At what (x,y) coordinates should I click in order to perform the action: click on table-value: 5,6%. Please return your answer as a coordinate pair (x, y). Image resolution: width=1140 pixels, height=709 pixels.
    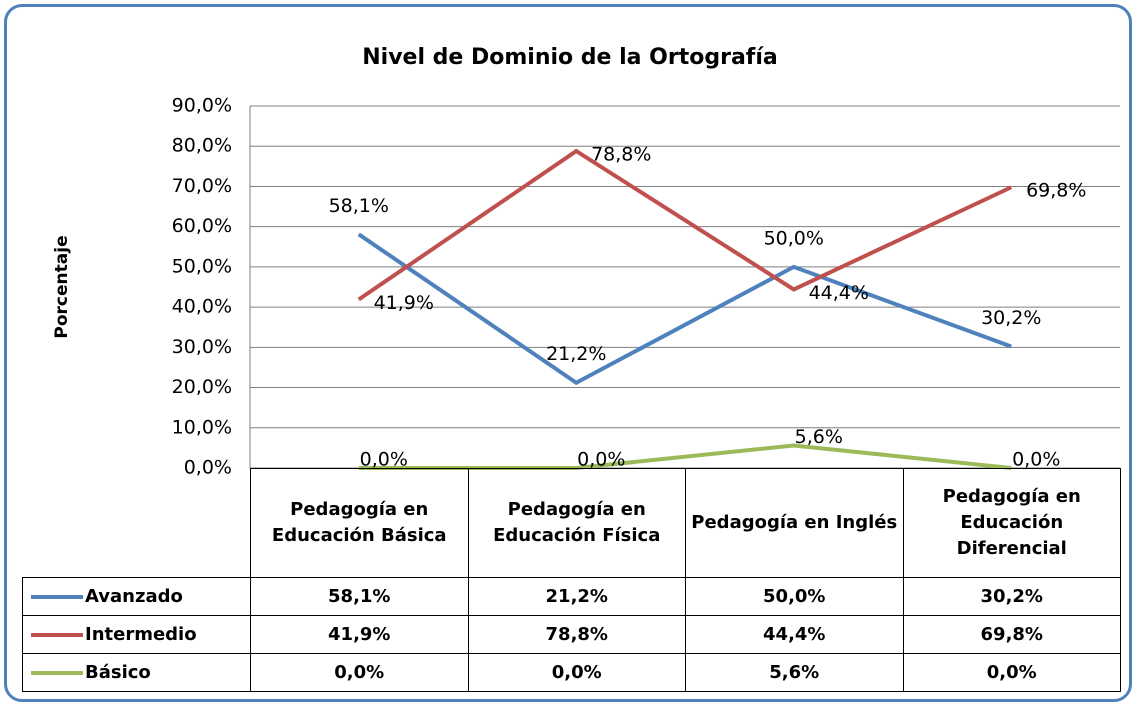
    Looking at the image, I should click on (794, 672).